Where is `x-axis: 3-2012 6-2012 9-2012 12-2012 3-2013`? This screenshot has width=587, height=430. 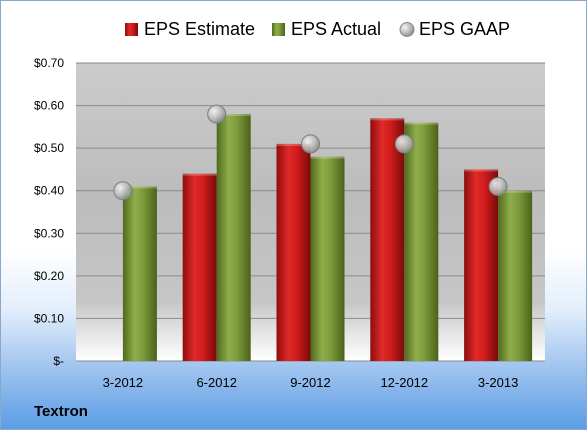
x-axis: 3-2012 6-2012 9-2012 12-2012 3-2013 is located at coordinates (311, 382).